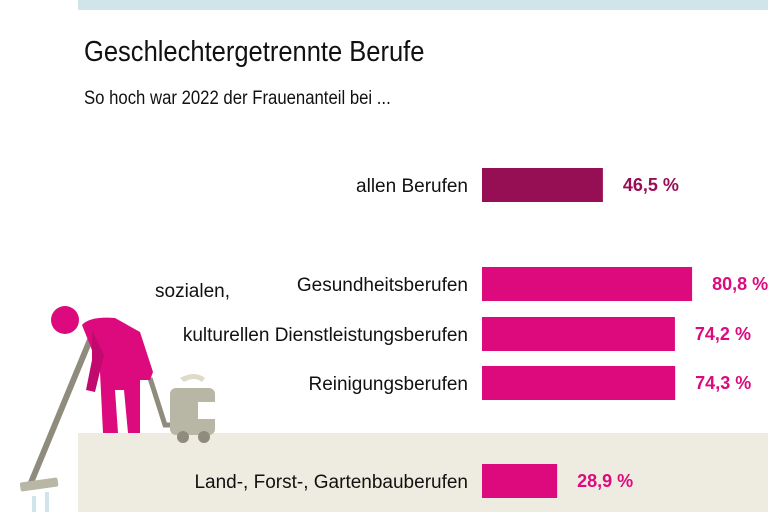  I want to click on top-band, so click(423, 5).